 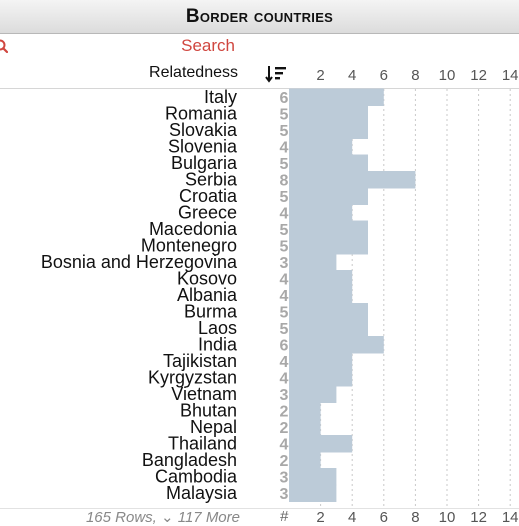 I want to click on x-tick-label-bottom: 12, so click(x=478, y=517).